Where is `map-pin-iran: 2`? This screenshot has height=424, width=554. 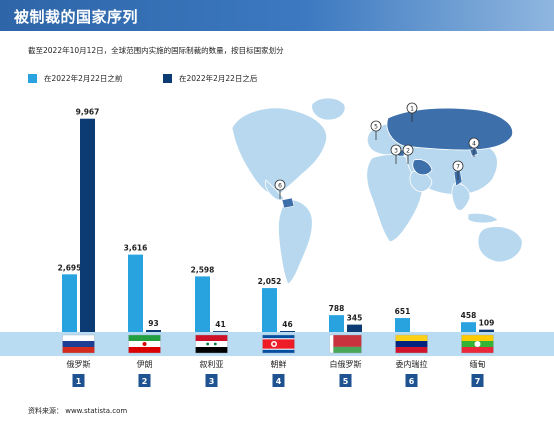 map-pin-iran: 2 is located at coordinates (408, 154).